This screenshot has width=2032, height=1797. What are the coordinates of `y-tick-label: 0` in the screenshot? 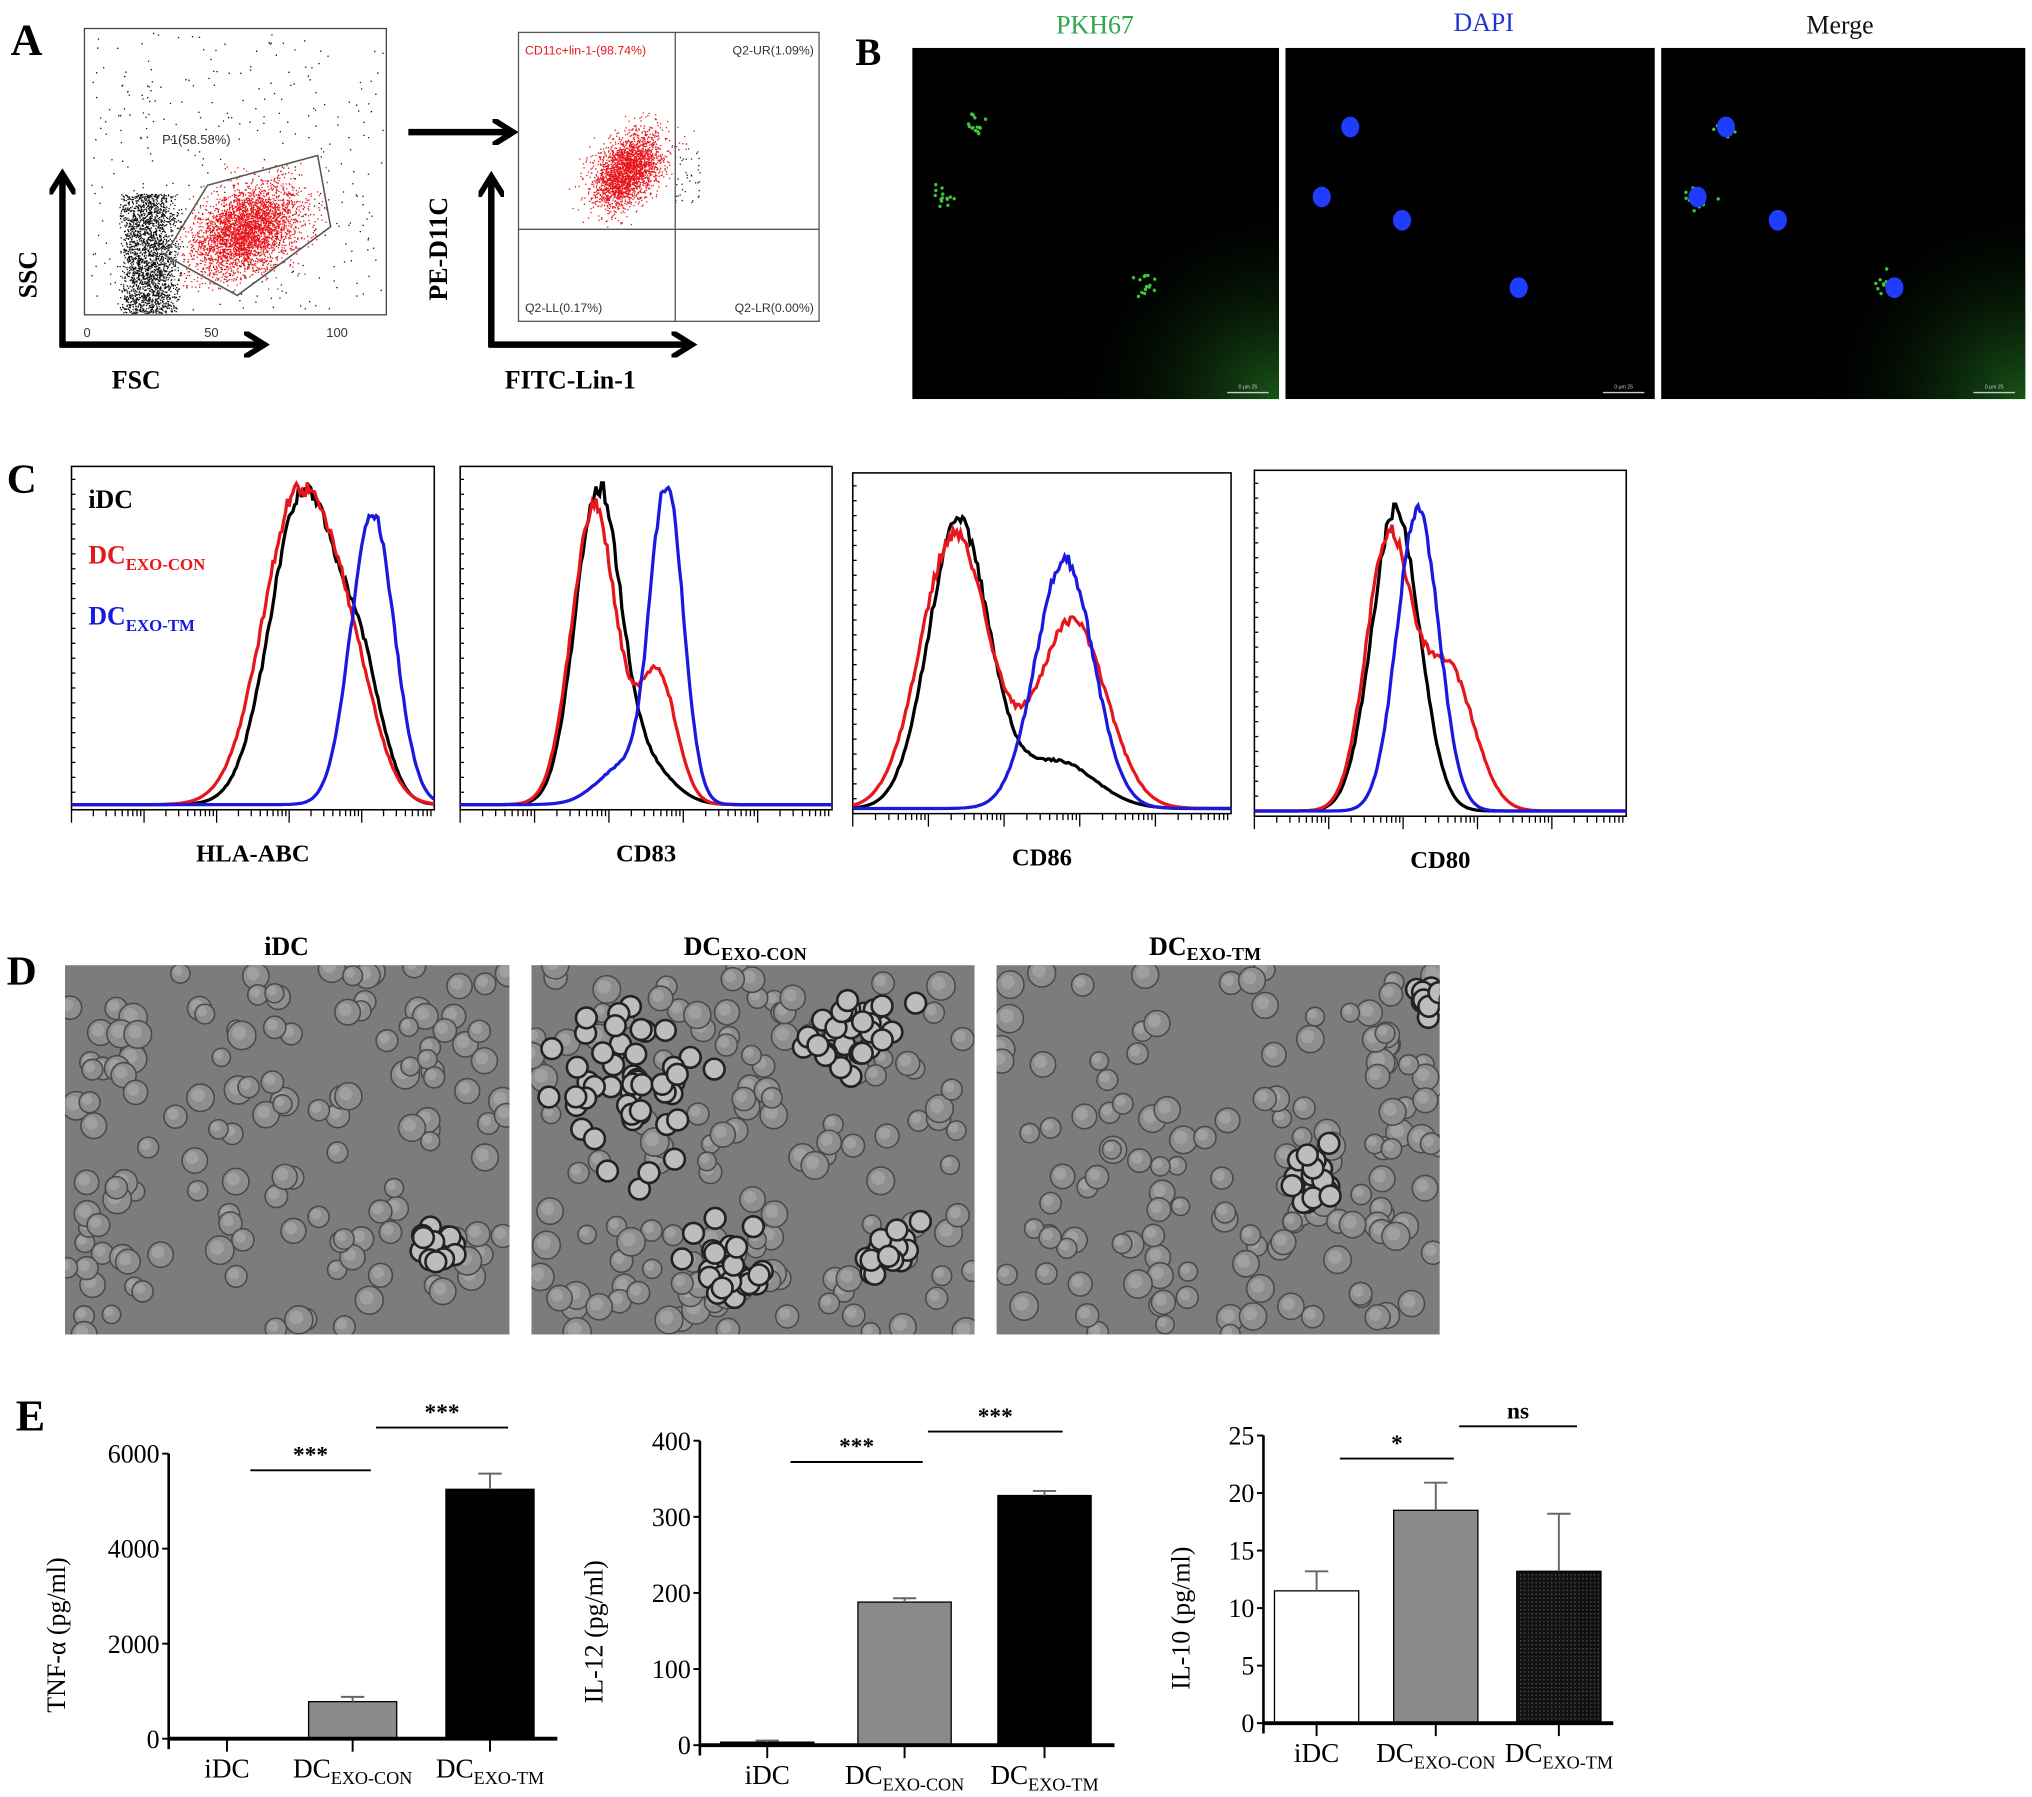 It's located at (684, 1745).